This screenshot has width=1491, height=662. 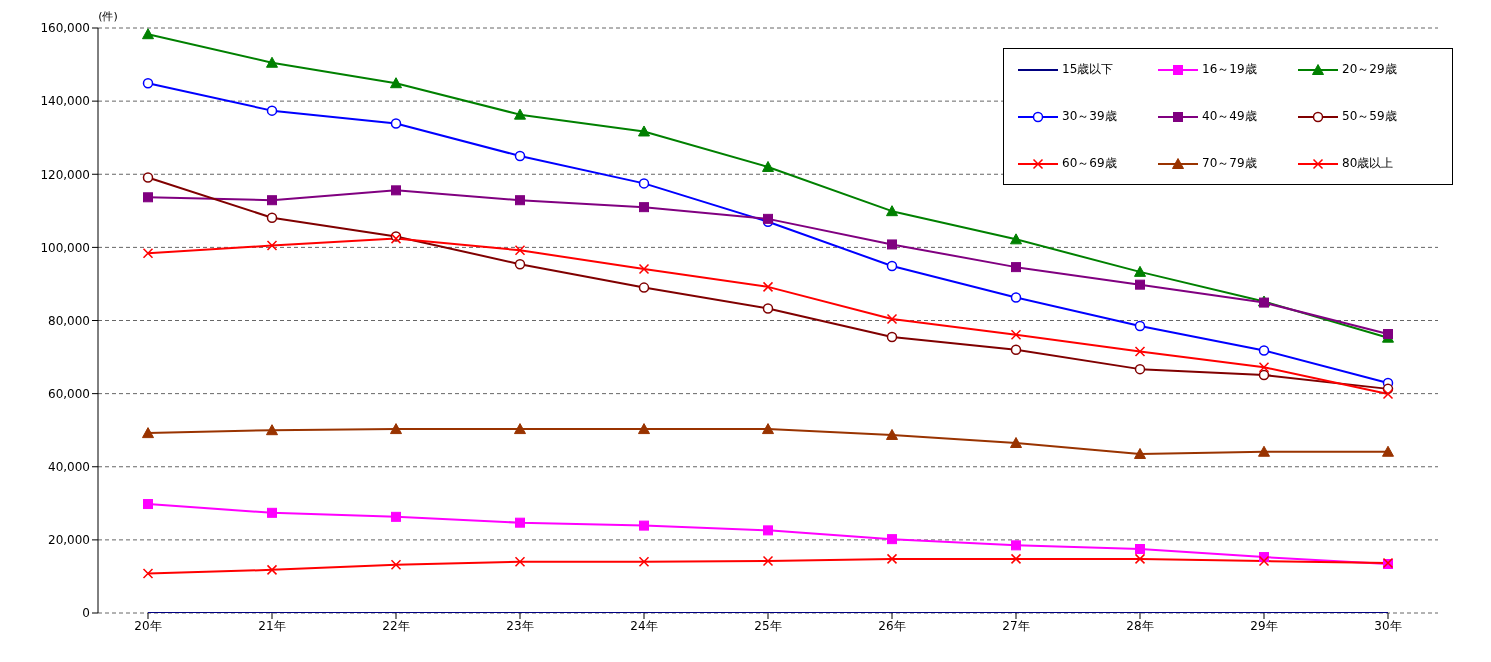 What do you see at coordinates (1229, 69) in the screenshot?
I see `legend-label: 16～19歳` at bounding box center [1229, 69].